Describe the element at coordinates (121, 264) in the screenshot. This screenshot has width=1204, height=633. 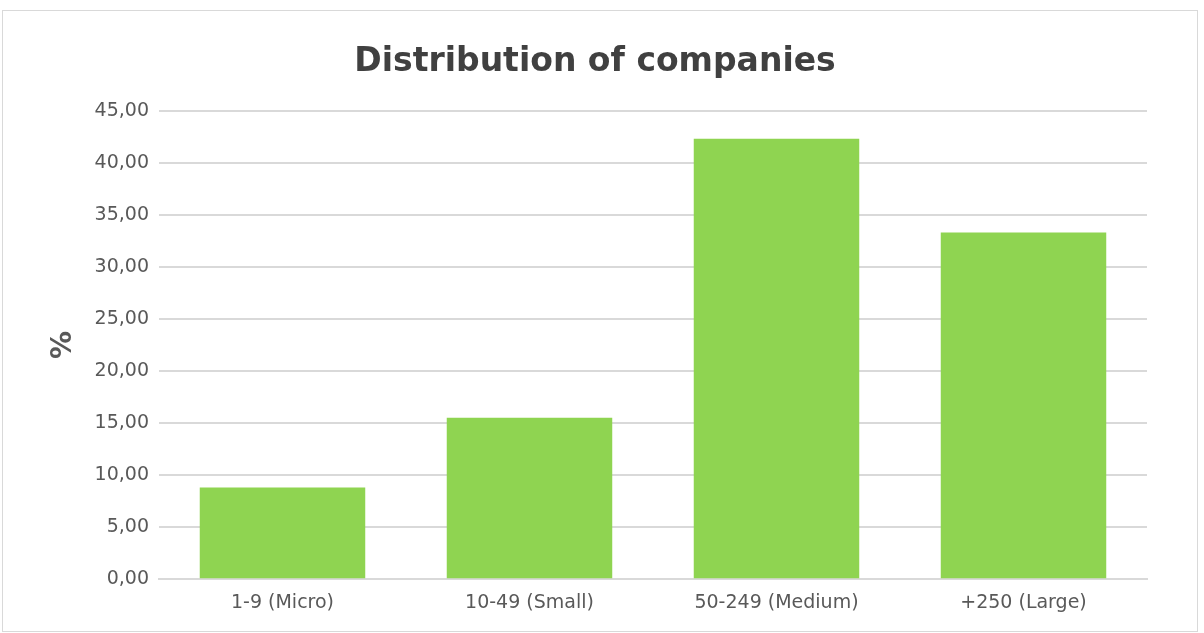
I see `y-tick-label: 30,00` at that location.